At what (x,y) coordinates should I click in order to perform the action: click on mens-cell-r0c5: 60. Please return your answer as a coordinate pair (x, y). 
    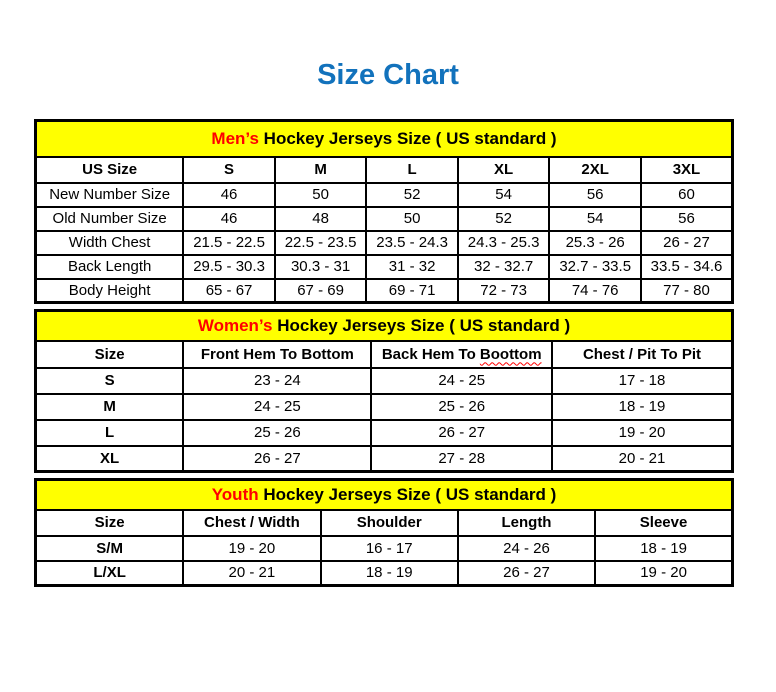
    Looking at the image, I should click on (686, 194).